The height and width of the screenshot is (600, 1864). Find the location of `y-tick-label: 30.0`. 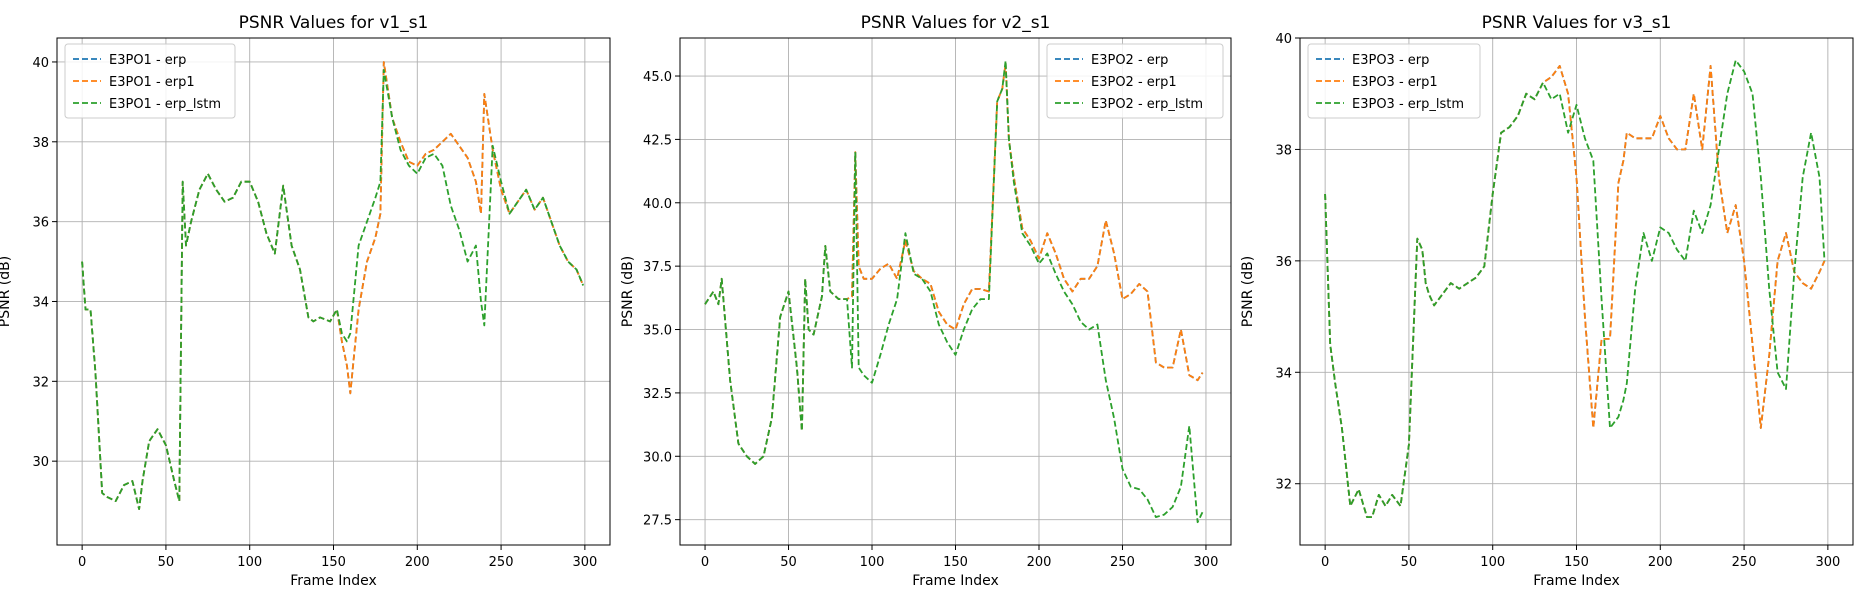

y-tick-label: 30.0 is located at coordinates (657, 457).